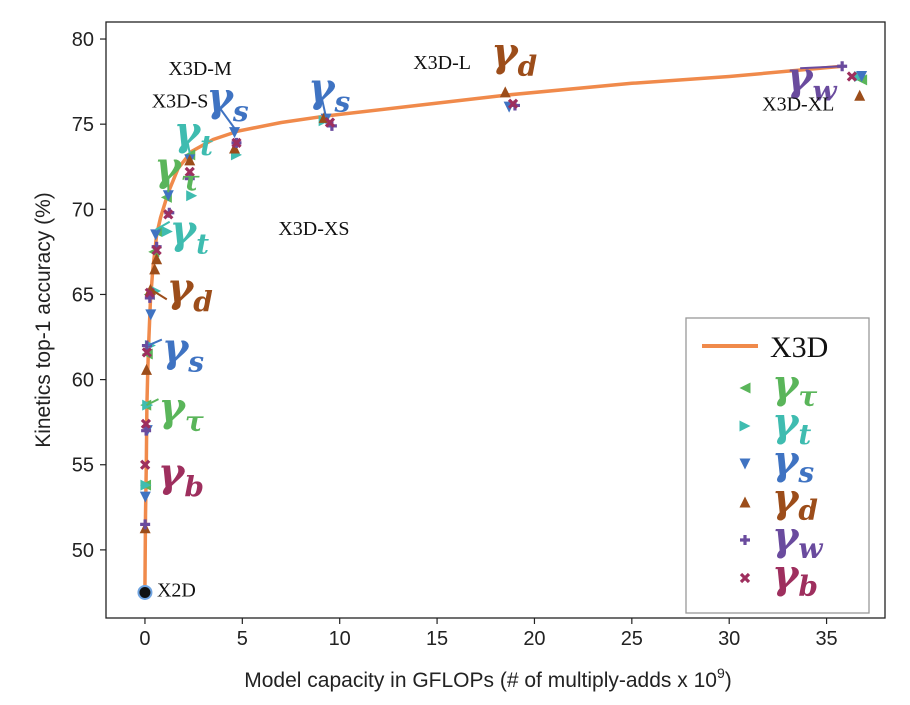 This screenshot has height=705, width=910. Describe the element at coordinates (340, 639) in the screenshot. I see `x-tick-label: 10` at that location.